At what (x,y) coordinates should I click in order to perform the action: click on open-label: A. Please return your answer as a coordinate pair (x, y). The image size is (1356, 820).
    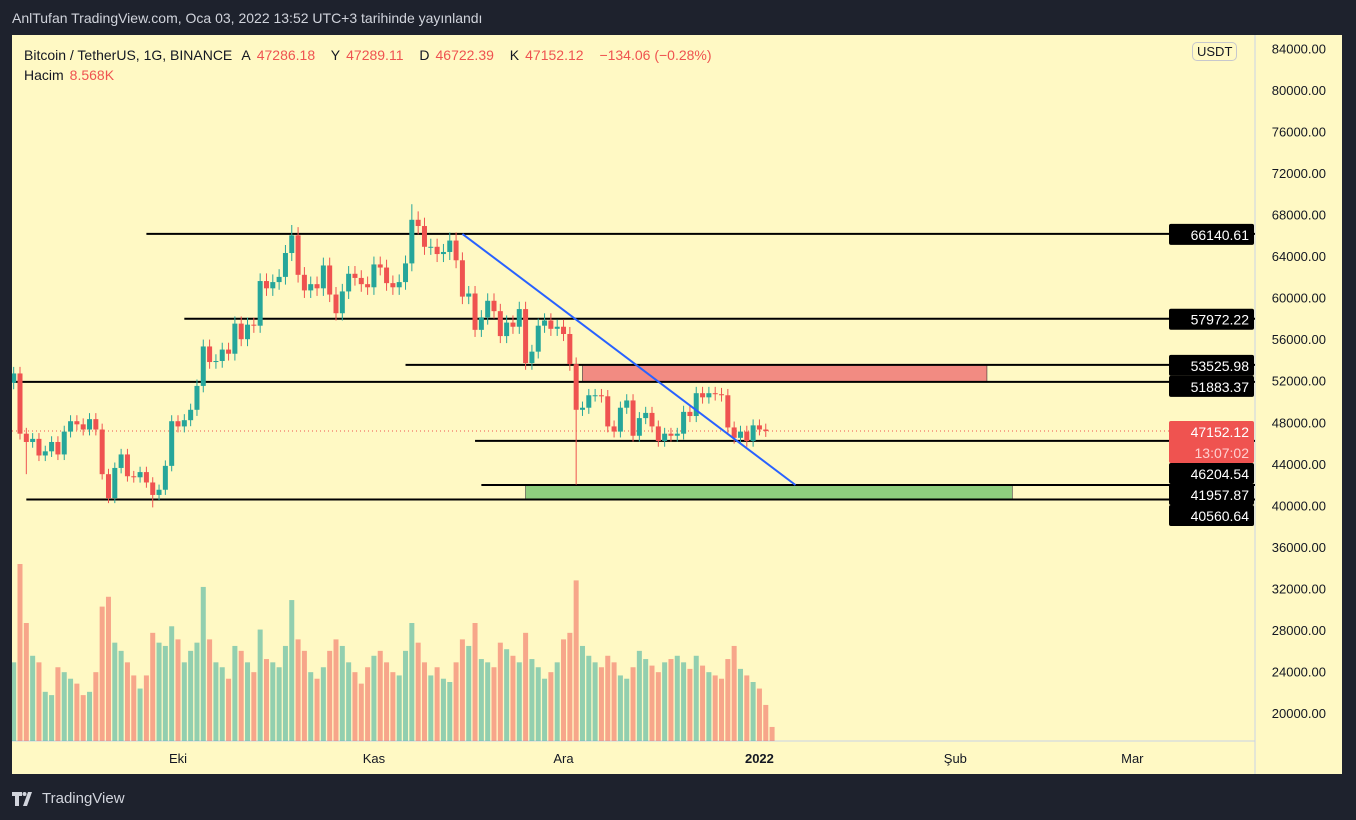
    Looking at the image, I should click on (246, 55).